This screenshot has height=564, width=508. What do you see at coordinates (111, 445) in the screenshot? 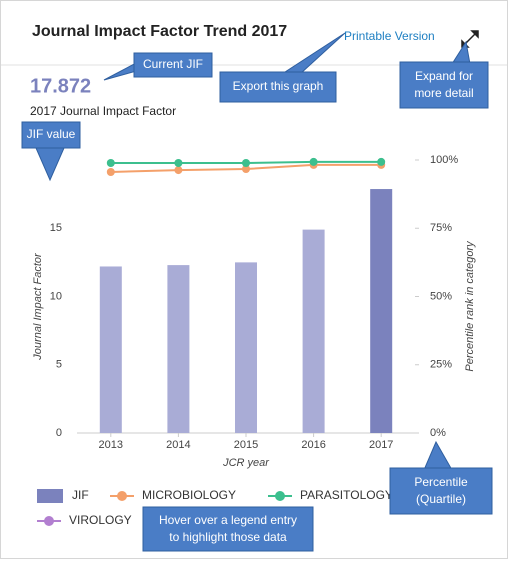
I see `x-tick-label: 2013` at bounding box center [111, 445].